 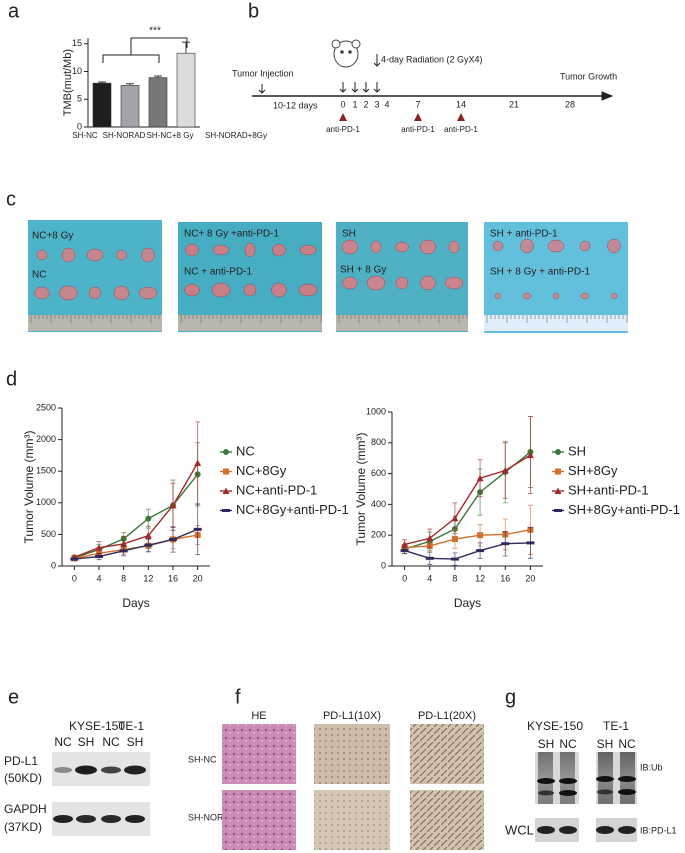 What do you see at coordinates (25, 809) in the screenshot?
I see `protein-label: GAPDH` at bounding box center [25, 809].